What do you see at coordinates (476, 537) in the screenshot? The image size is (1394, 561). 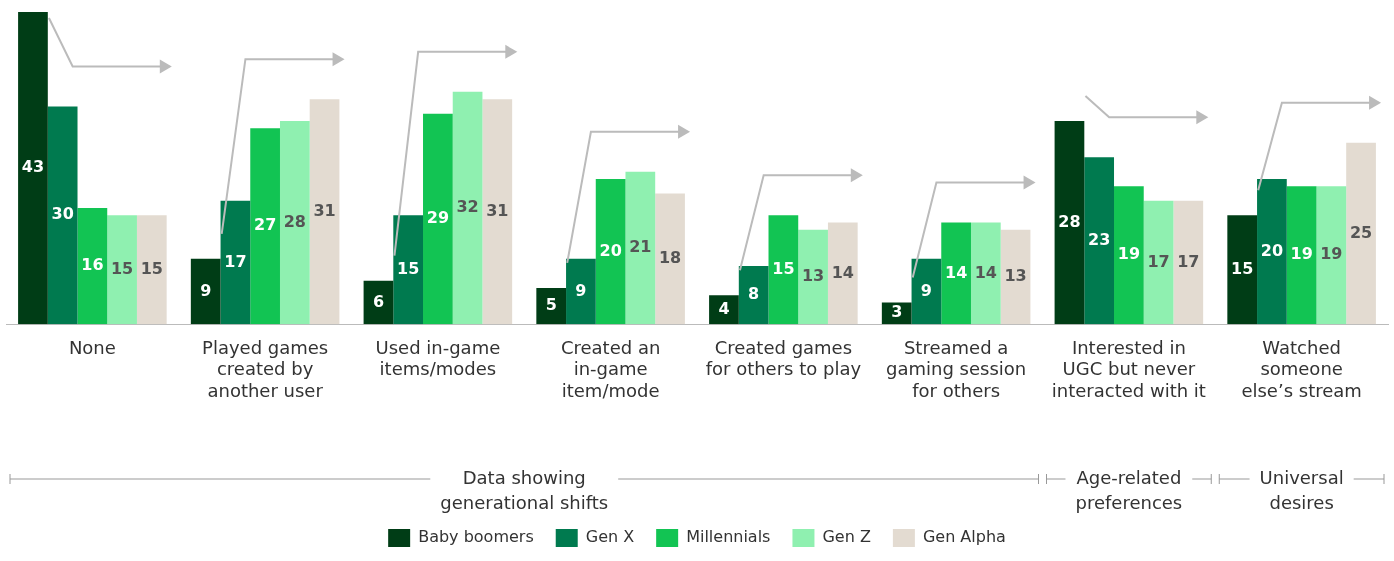 I see `legend-label: Baby boomers` at bounding box center [476, 537].